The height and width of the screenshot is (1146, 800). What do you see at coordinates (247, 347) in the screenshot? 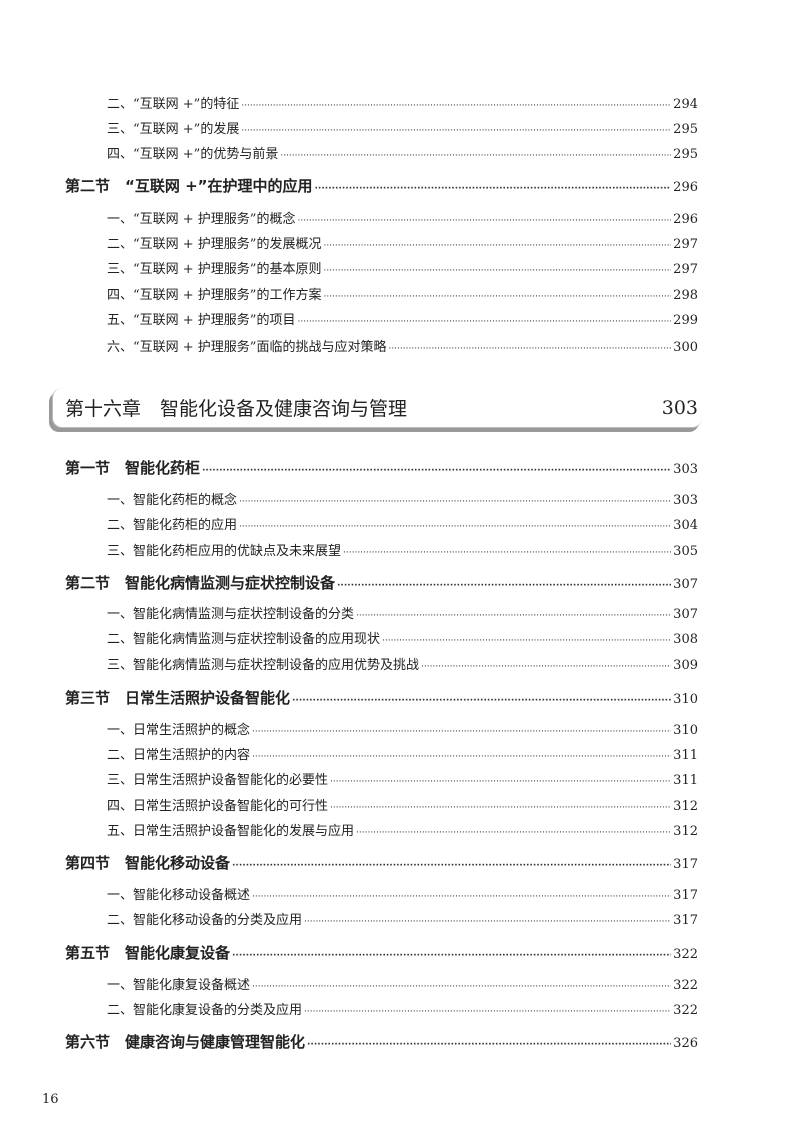
I see `entry-title: 六、“互联网 + 护理服务”面临的挑战与应对策略` at bounding box center [247, 347].